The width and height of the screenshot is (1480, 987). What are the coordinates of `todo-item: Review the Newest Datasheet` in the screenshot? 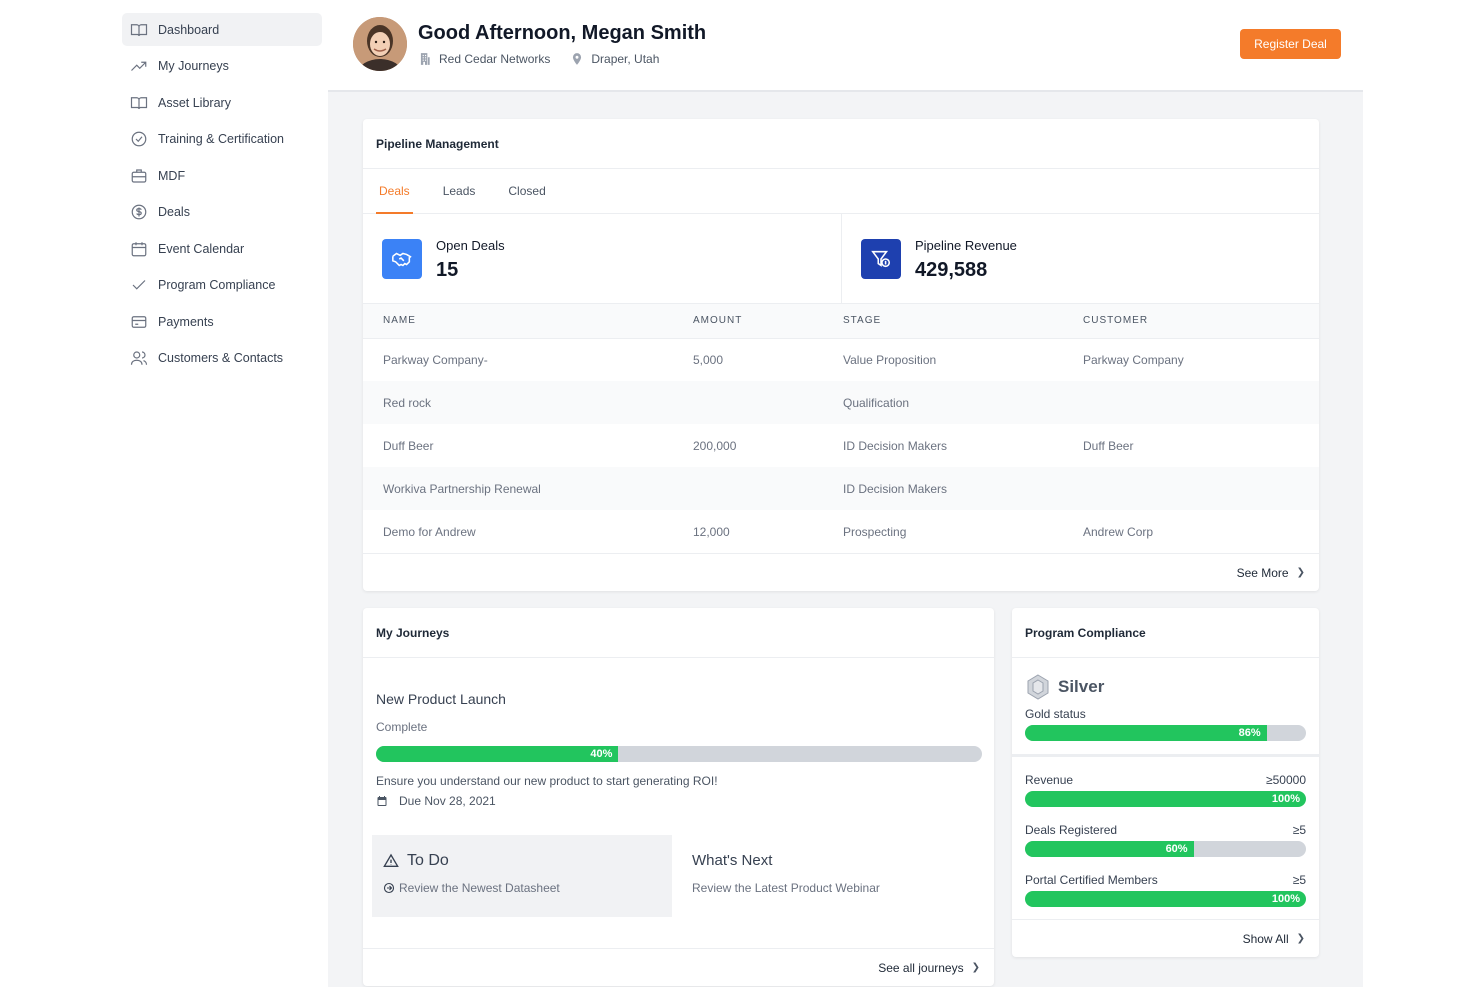 It's located at (471, 888).